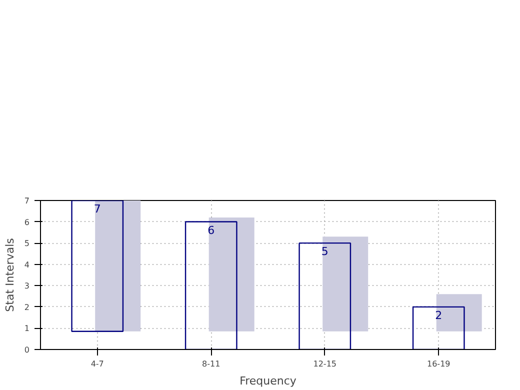  What do you see at coordinates (27, 350) in the screenshot?
I see `y-tick-label: 0` at bounding box center [27, 350].